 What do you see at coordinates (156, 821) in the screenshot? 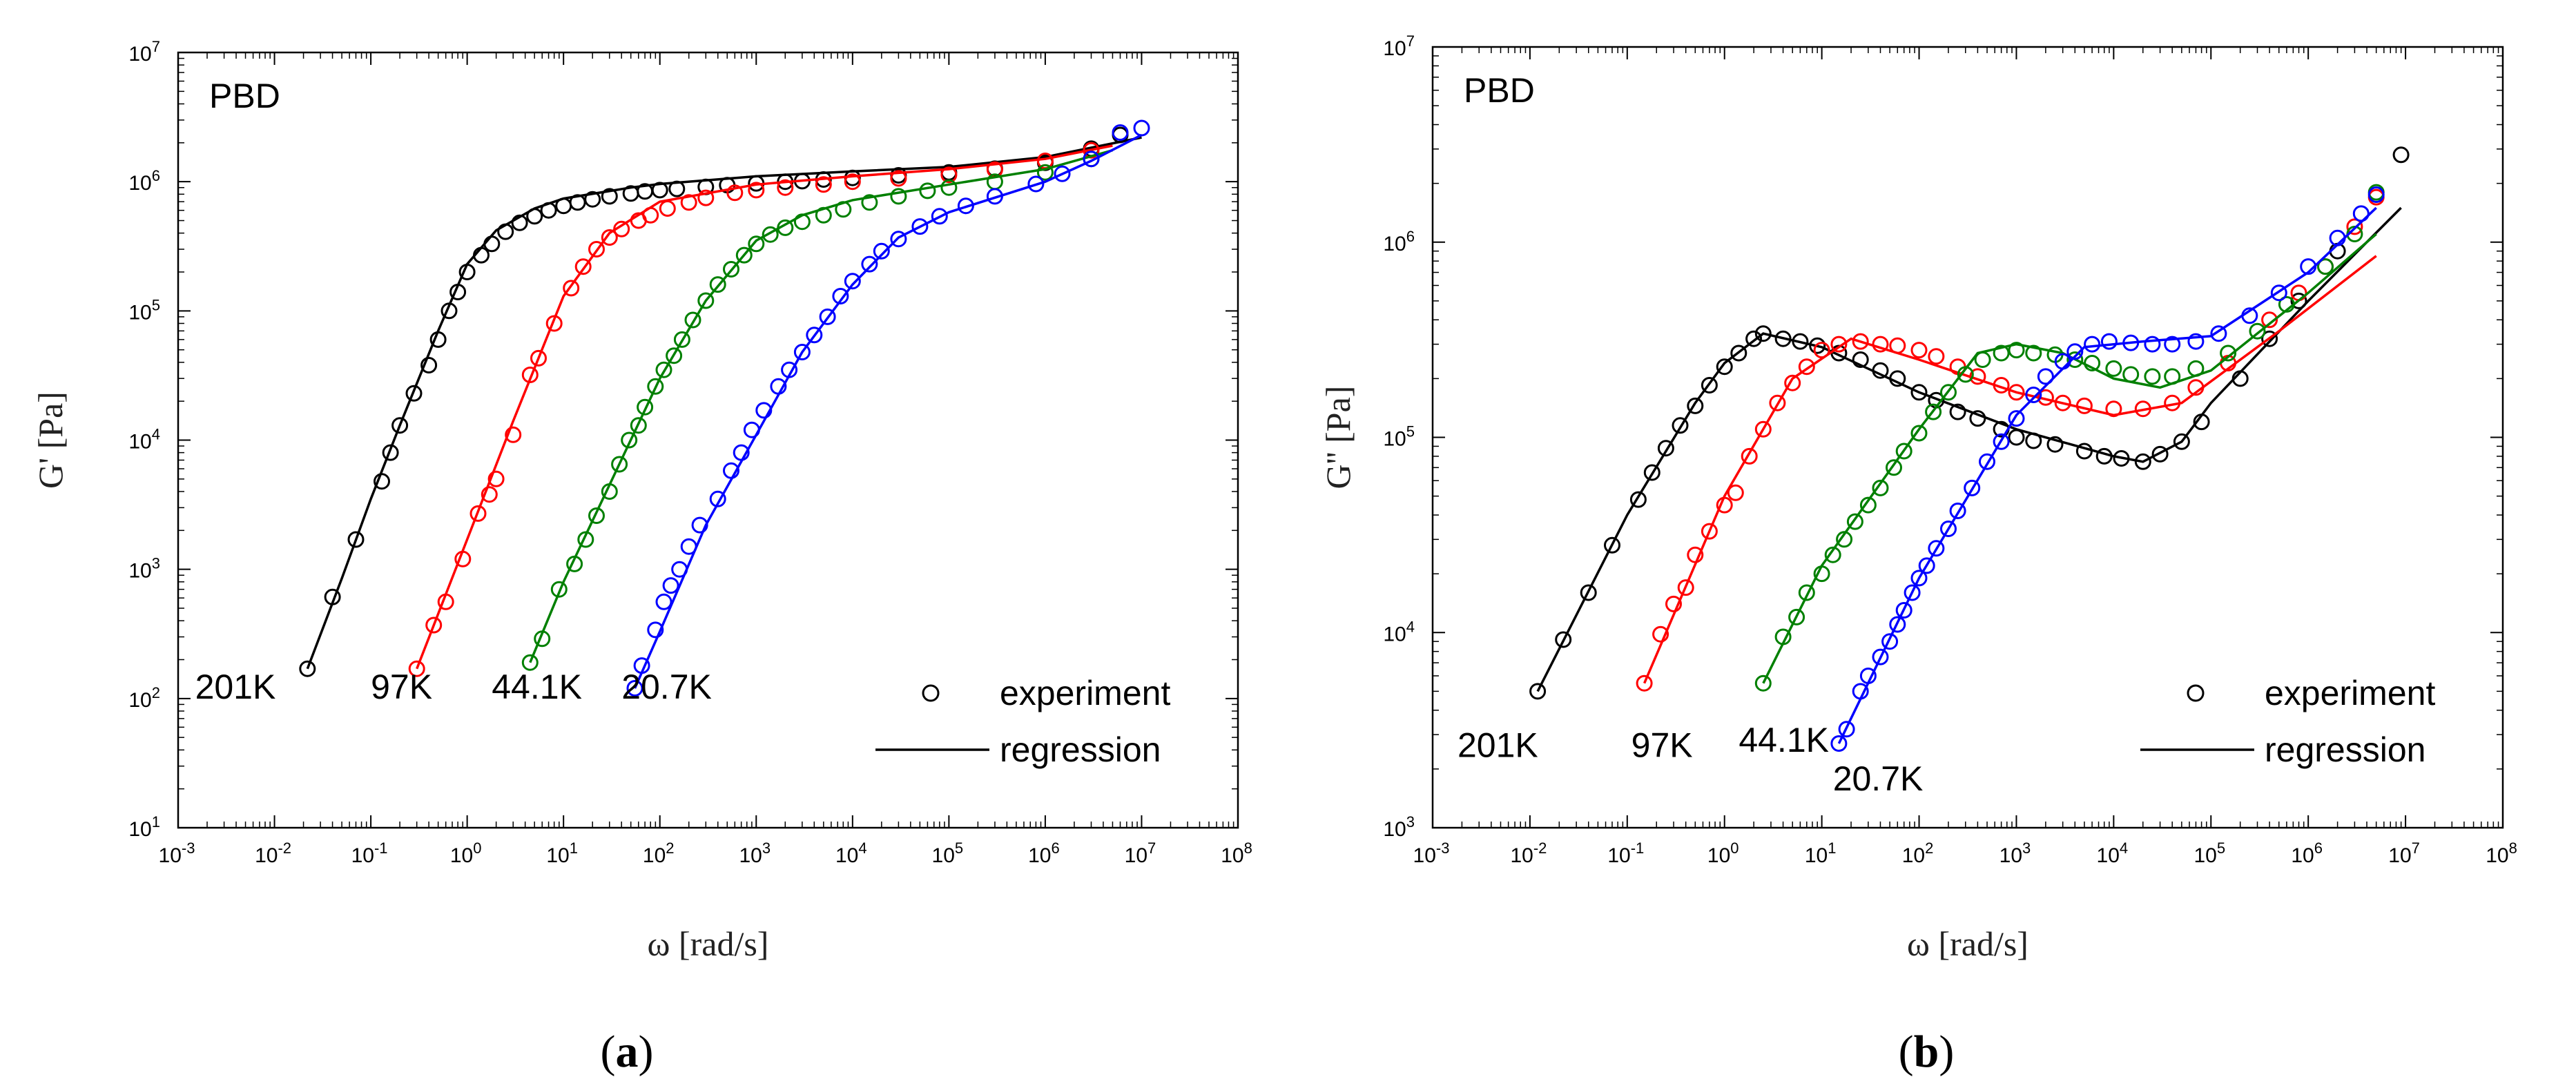
I see `y-tick-label-exponent: 1` at bounding box center [156, 821].